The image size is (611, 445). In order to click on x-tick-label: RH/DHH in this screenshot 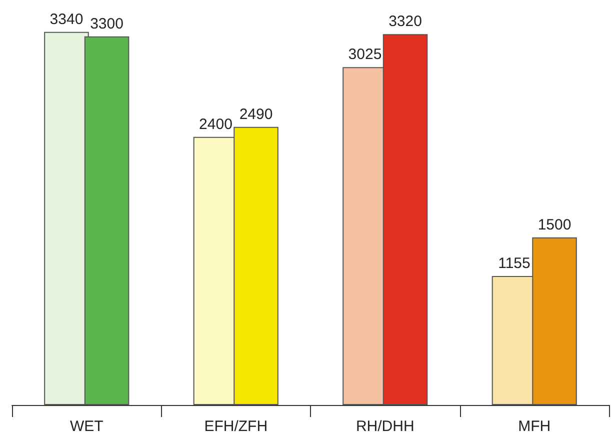, I will do `click(385, 426)`.